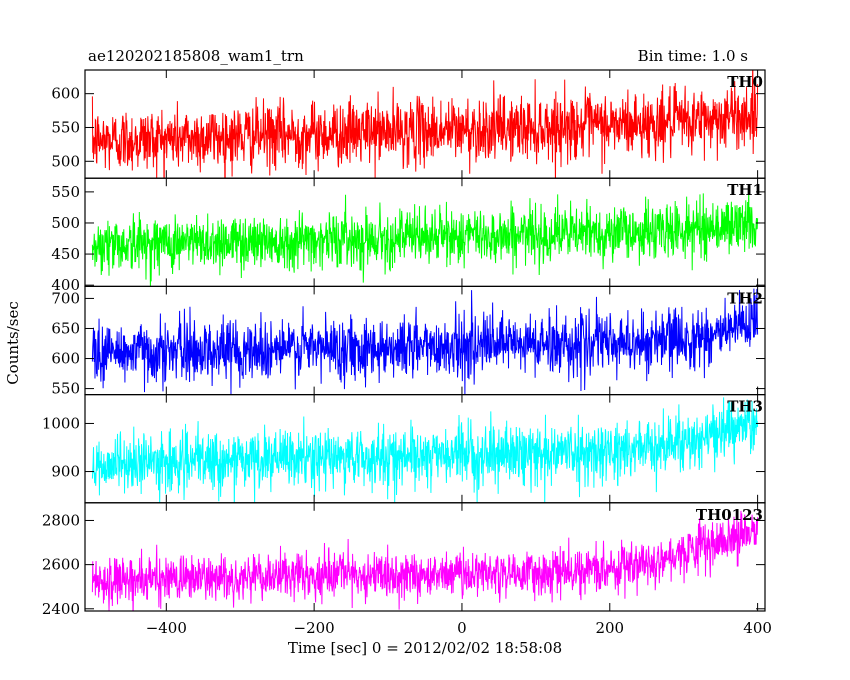  I want to click on x-tick-label: −400, so click(166, 628).